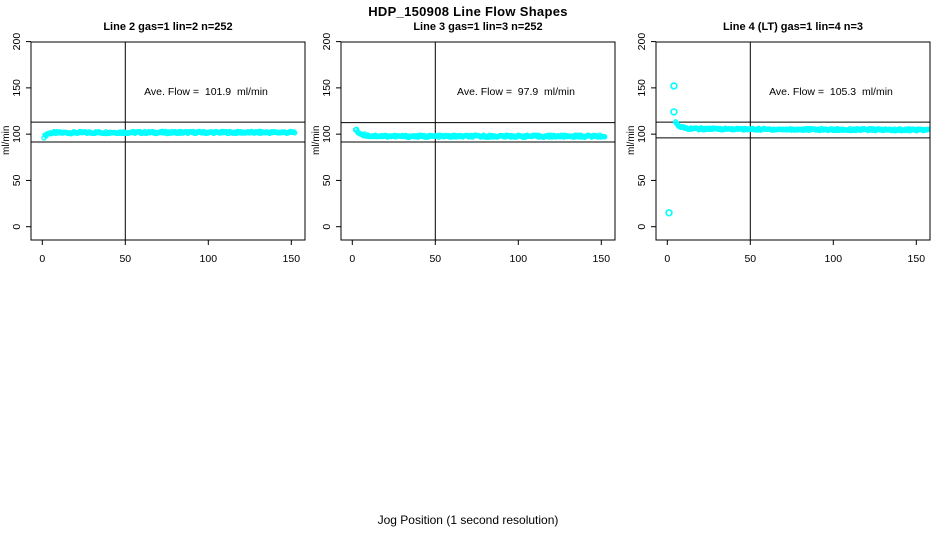 The height and width of the screenshot is (540, 936). I want to click on panel-title: Line 2 gas=1 lin=2 n=252, so click(168, 27).